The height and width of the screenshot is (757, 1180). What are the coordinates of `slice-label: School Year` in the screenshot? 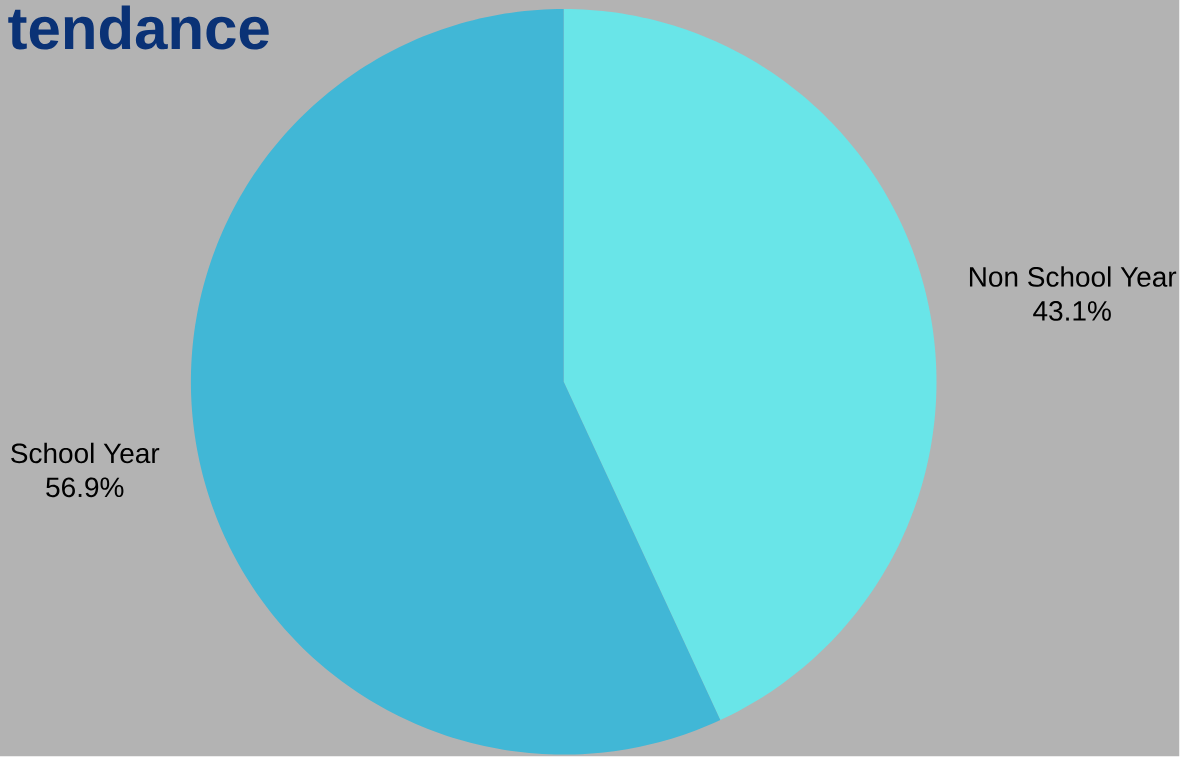 It's located at (85, 453).